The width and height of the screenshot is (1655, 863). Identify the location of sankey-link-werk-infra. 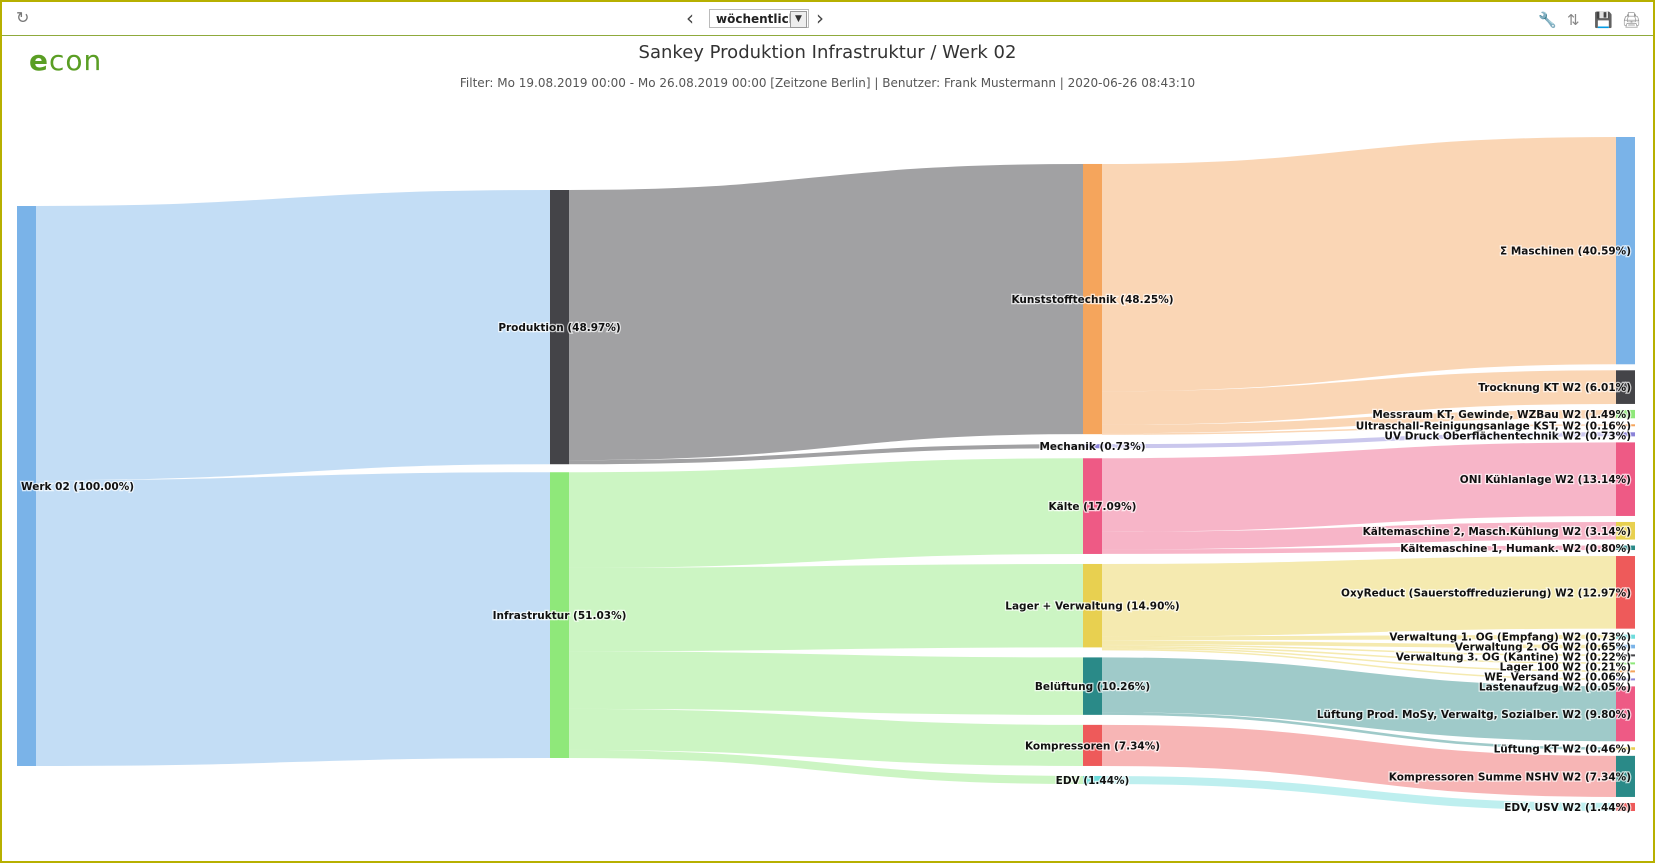
(293, 619).